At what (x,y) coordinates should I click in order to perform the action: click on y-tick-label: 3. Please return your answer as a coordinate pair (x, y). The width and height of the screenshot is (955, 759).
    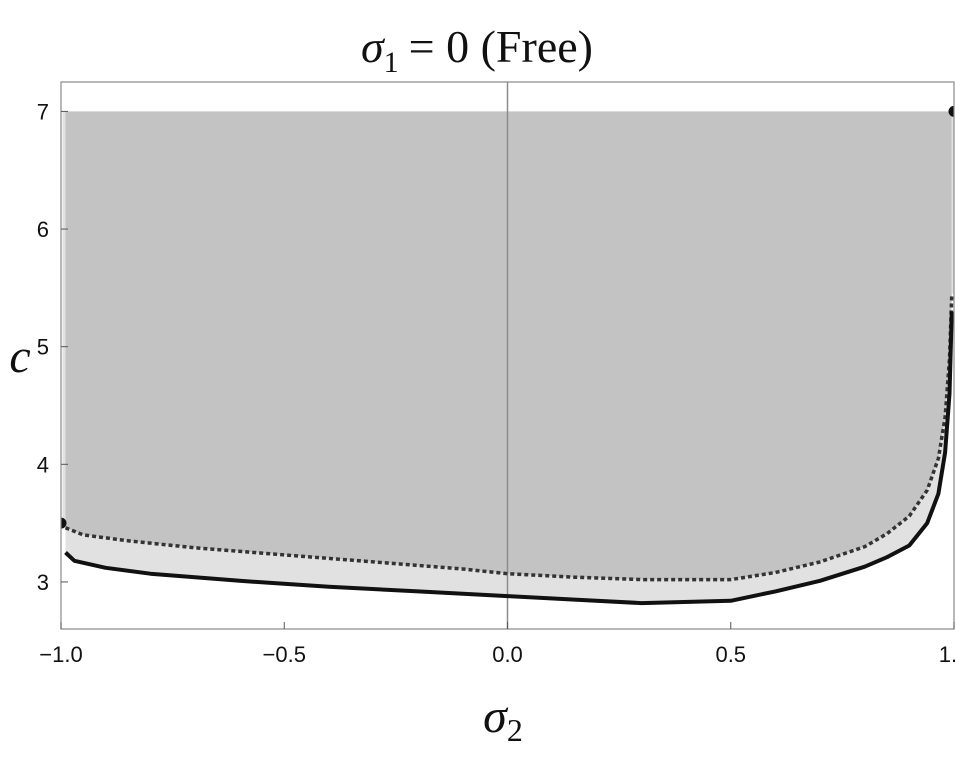
    Looking at the image, I should click on (43, 582).